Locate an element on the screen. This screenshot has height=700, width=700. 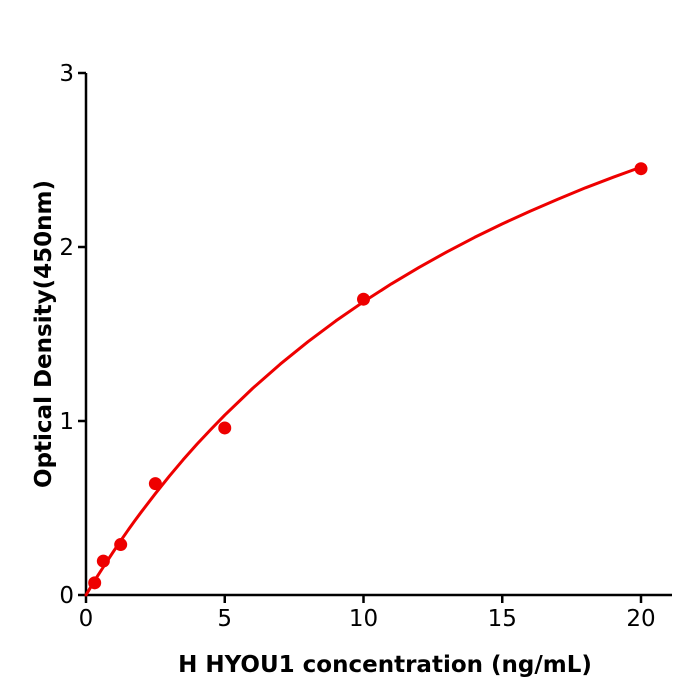
x-tick-label: 5 is located at coordinates (224, 619).